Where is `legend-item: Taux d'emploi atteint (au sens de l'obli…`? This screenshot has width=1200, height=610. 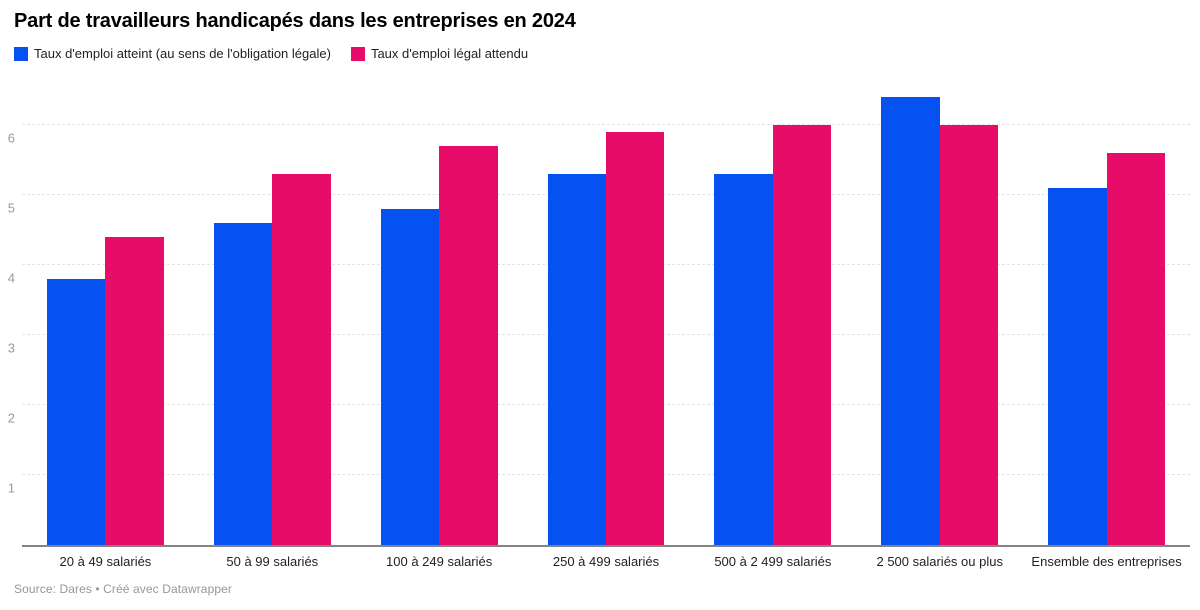 legend-item: Taux d'emploi atteint (au sens de l'obli… is located at coordinates (172, 54).